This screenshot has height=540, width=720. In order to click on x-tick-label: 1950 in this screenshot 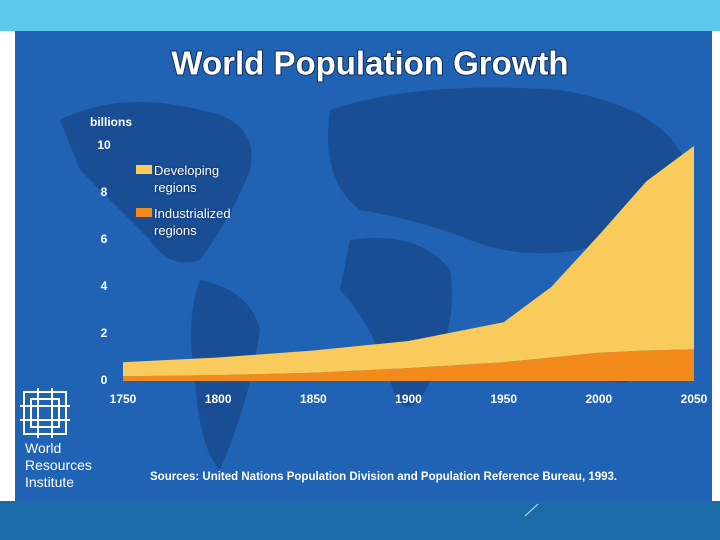, I will do `click(503, 399)`.